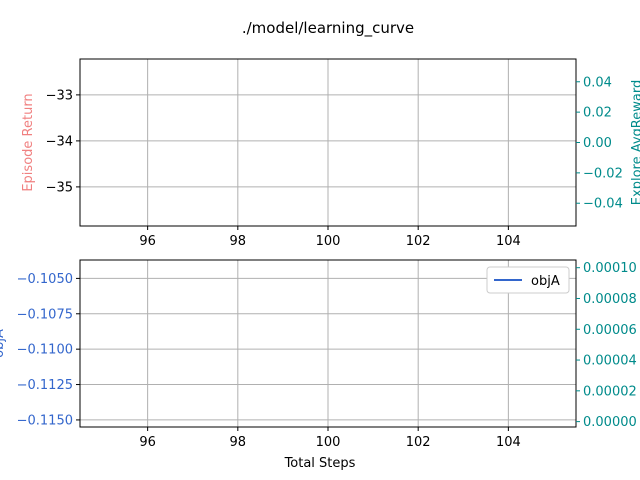 The width and height of the screenshot is (640, 480). I want to click on left-y-tick-label: −34, so click(59, 141).